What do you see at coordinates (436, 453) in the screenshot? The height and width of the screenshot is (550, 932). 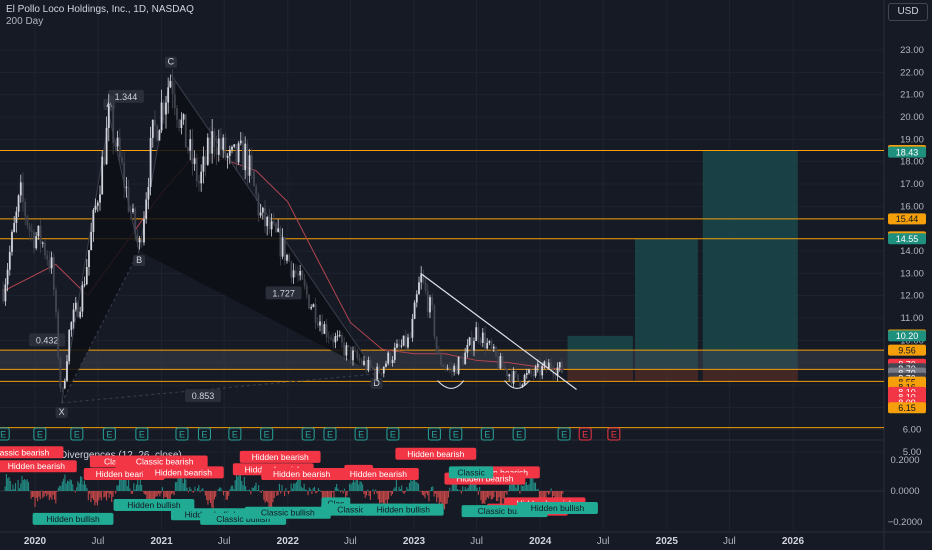 I see `bearish-tag` at bounding box center [436, 453].